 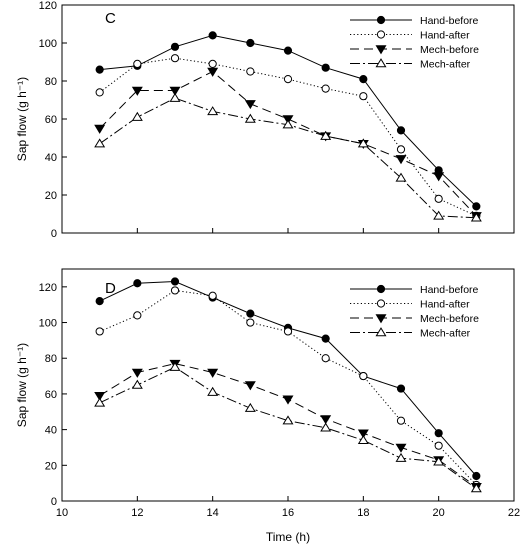 What do you see at coordinates (288, 513) in the screenshot?
I see `x-tick-label: 16` at bounding box center [288, 513].